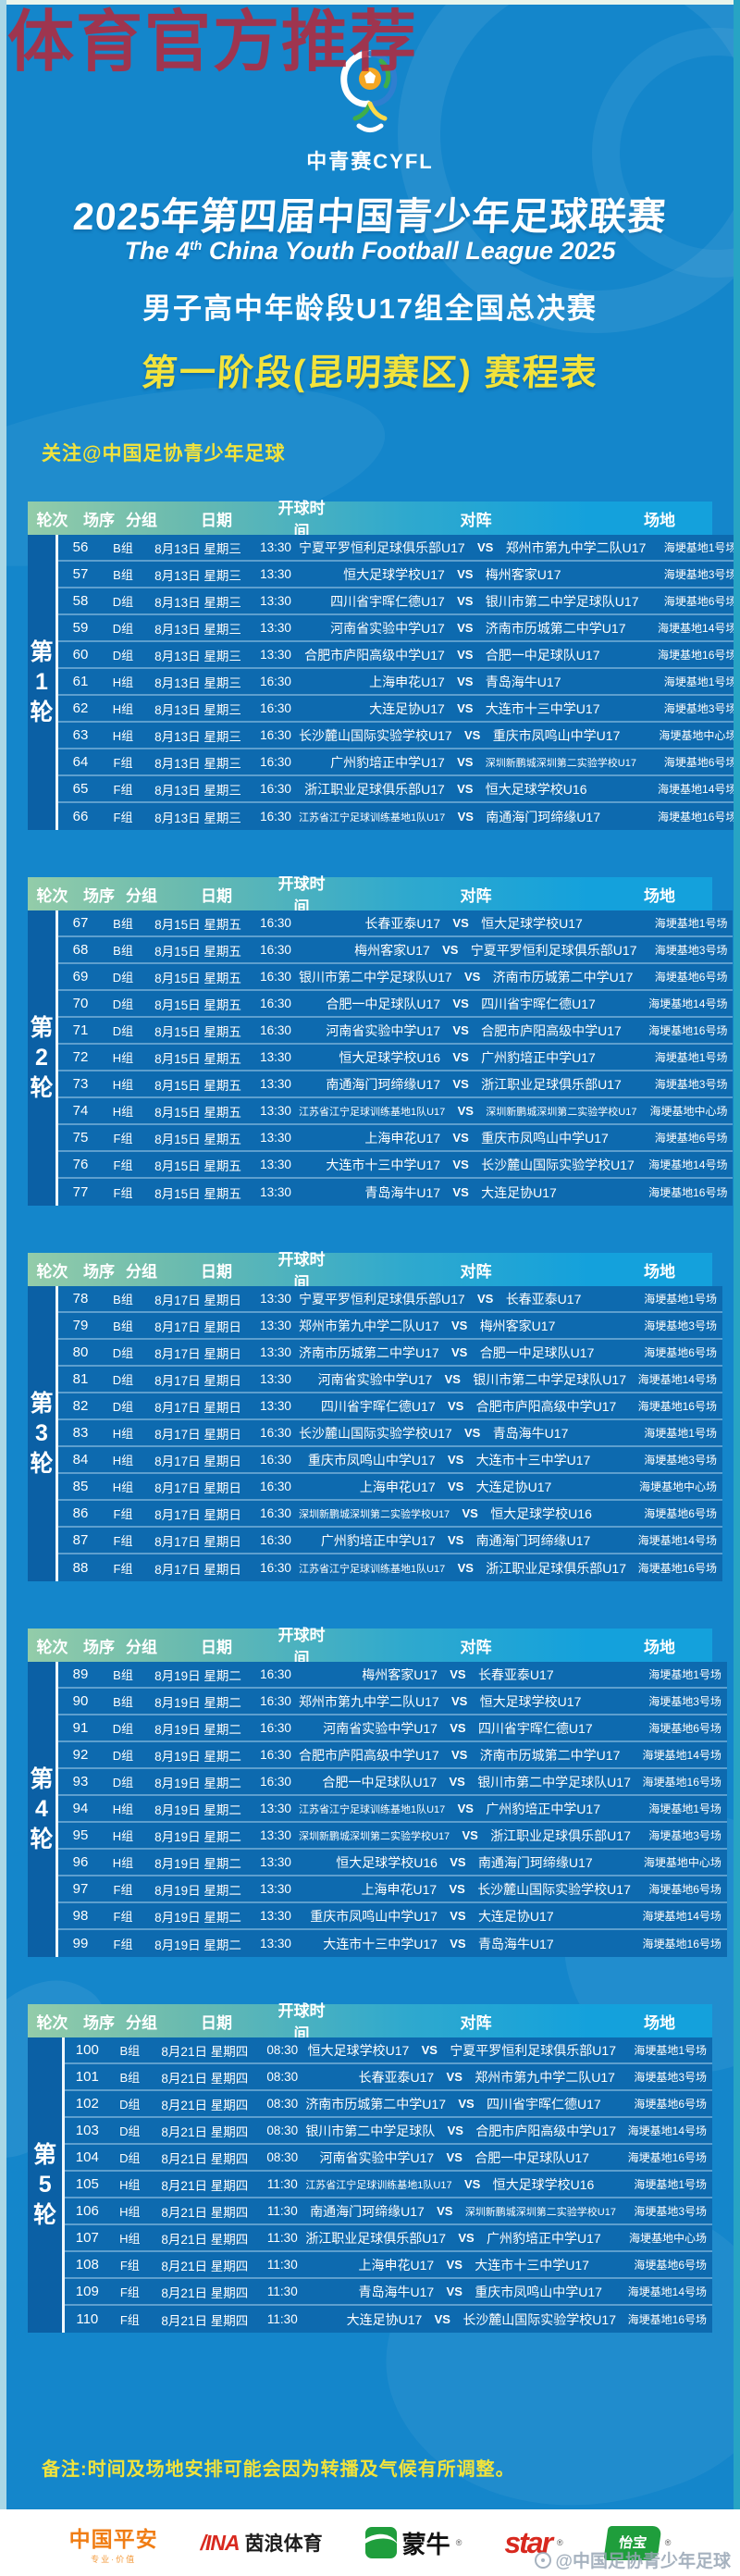 This screenshot has height=2576, width=740. Describe the element at coordinates (369, 1326) in the screenshot. I see `home-team: 郑州市第九中学二队U17` at that location.